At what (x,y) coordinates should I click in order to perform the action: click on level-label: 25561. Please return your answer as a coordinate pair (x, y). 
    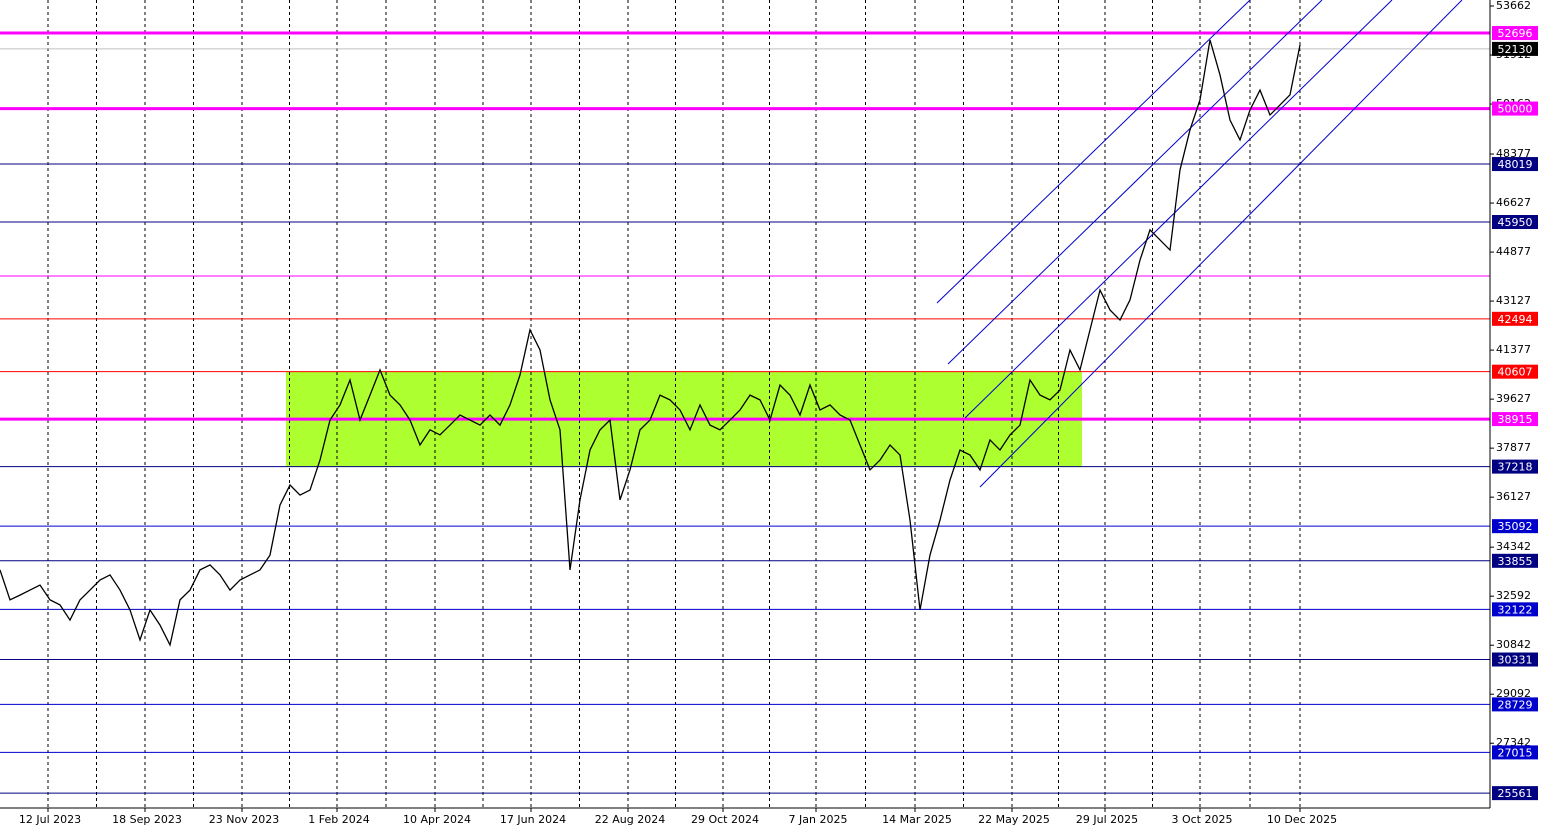
    Looking at the image, I should click on (1515, 793).